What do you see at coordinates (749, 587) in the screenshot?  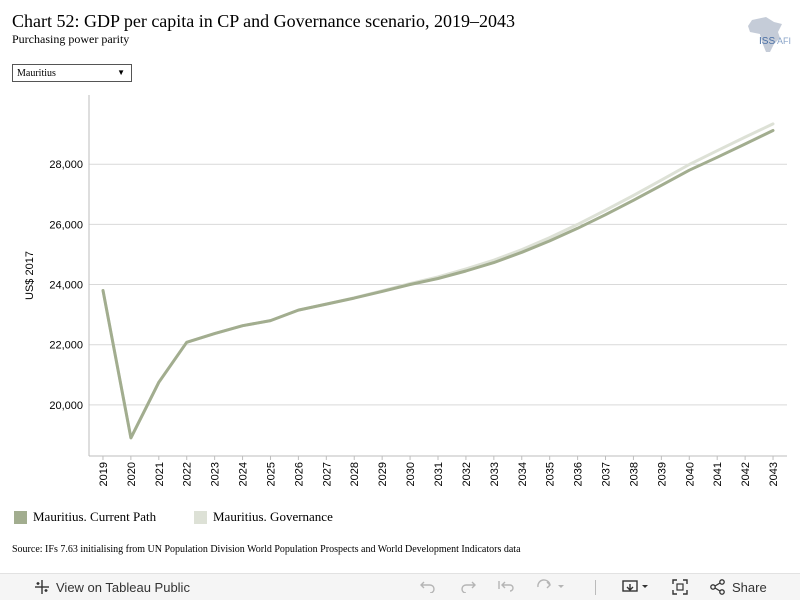 I see `share-label: Share` at bounding box center [749, 587].